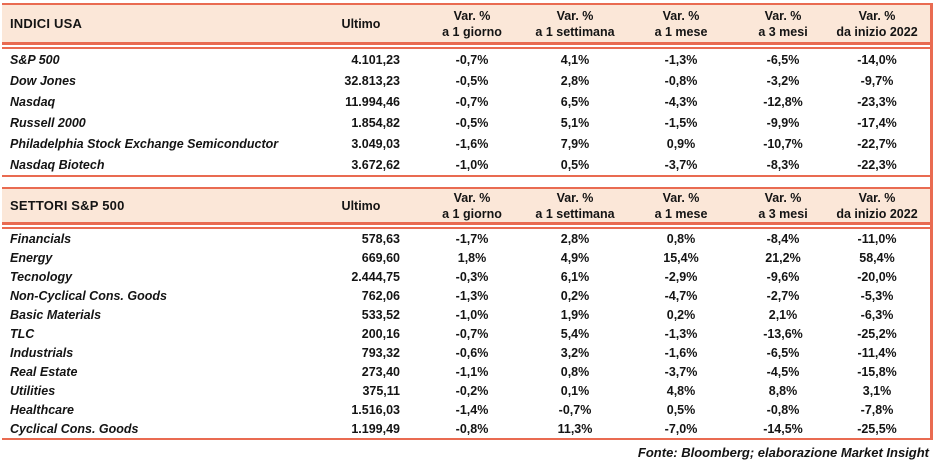 The width and height of the screenshot is (935, 473). I want to click on var-3-mesi: -4,5%, so click(783, 371).